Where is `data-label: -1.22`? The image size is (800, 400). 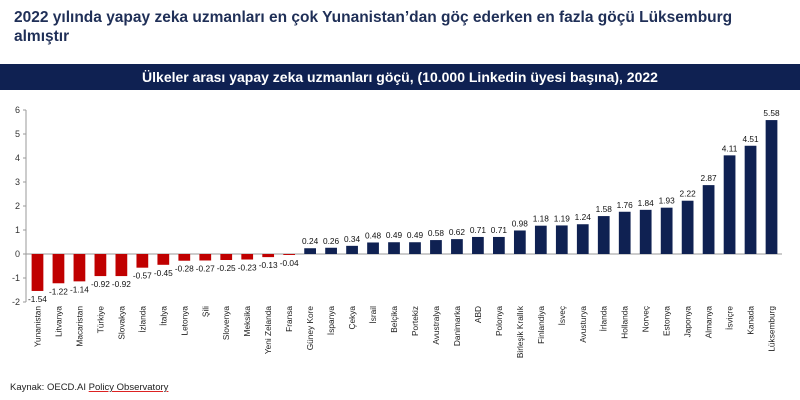
data-label: -1.22 is located at coordinates (58, 291).